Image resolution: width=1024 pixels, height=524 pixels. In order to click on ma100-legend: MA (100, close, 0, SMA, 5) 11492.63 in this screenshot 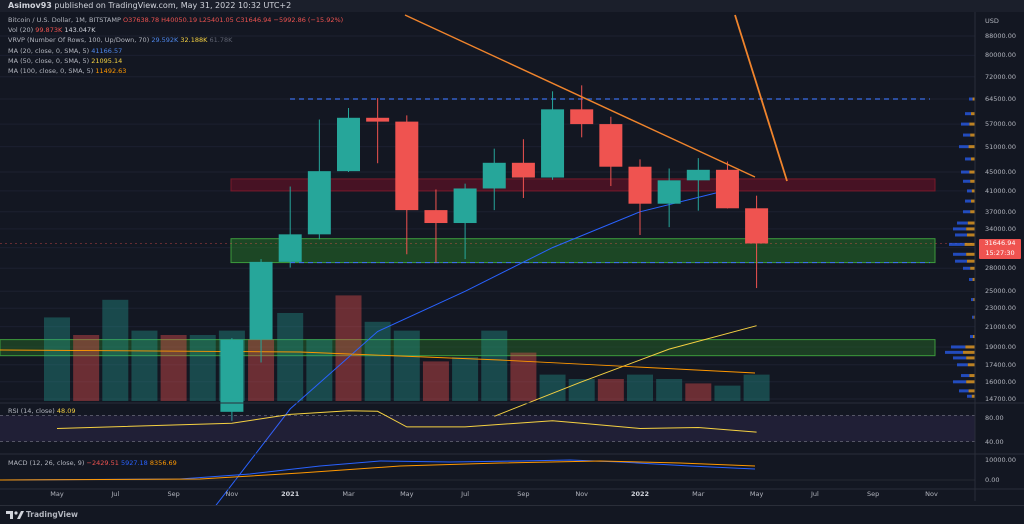, I will do `click(175, 71)`.